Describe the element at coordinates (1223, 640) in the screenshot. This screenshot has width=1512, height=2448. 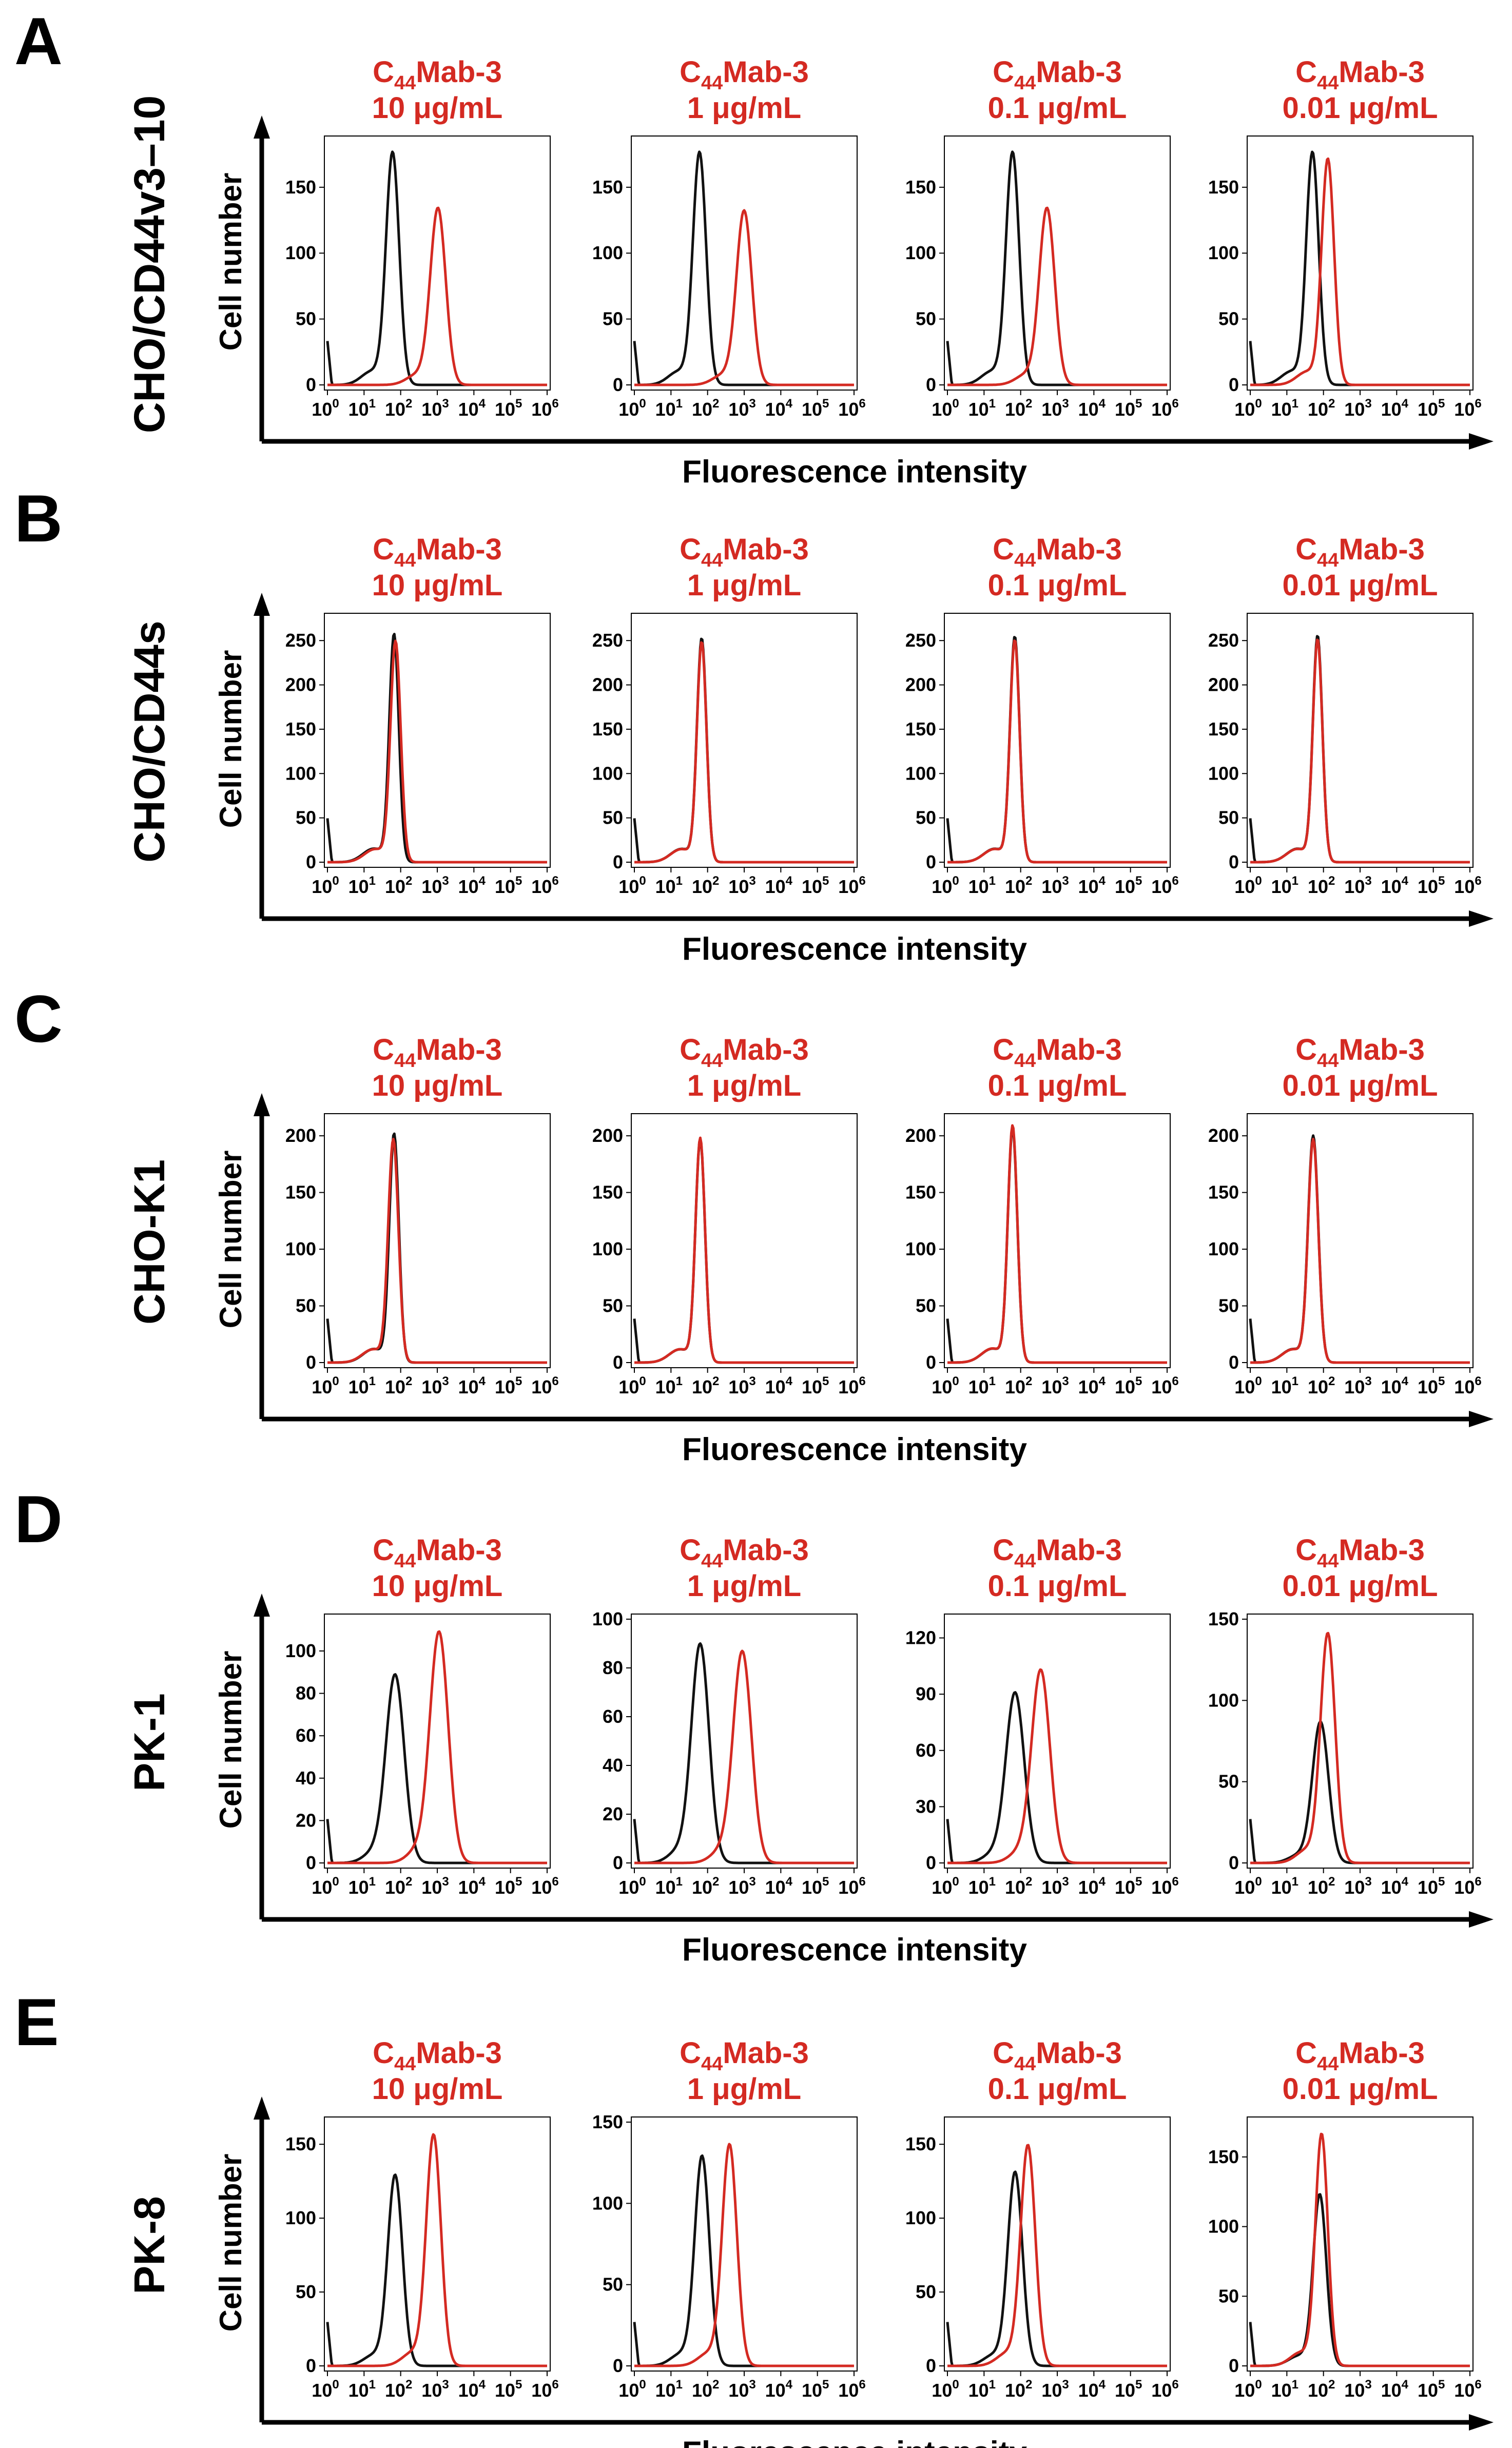
I see `y-tick-label: 250` at that location.